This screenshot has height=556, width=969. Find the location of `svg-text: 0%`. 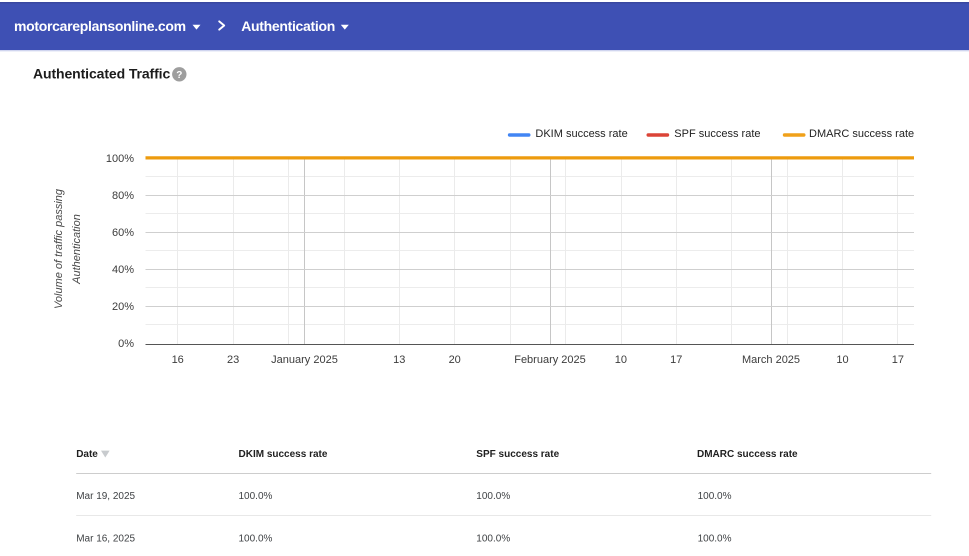

svg-text: 0% is located at coordinates (126, 344).